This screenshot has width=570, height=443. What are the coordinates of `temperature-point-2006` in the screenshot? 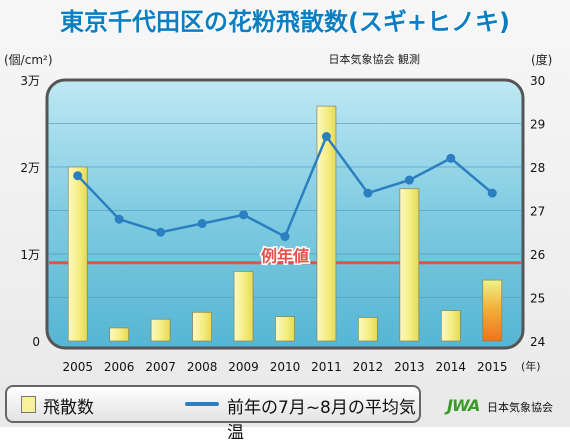 It's located at (119, 219).